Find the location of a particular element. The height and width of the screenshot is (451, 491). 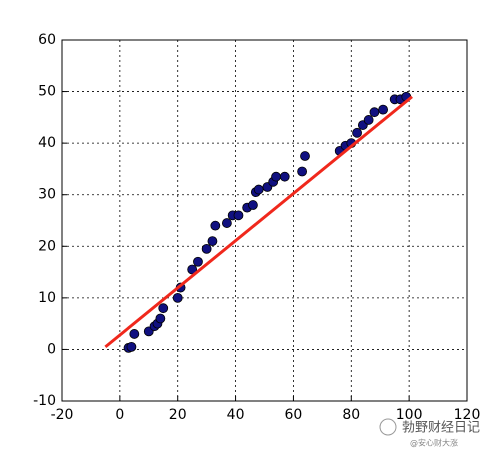

x-tick-label: 80 is located at coordinates (351, 415).